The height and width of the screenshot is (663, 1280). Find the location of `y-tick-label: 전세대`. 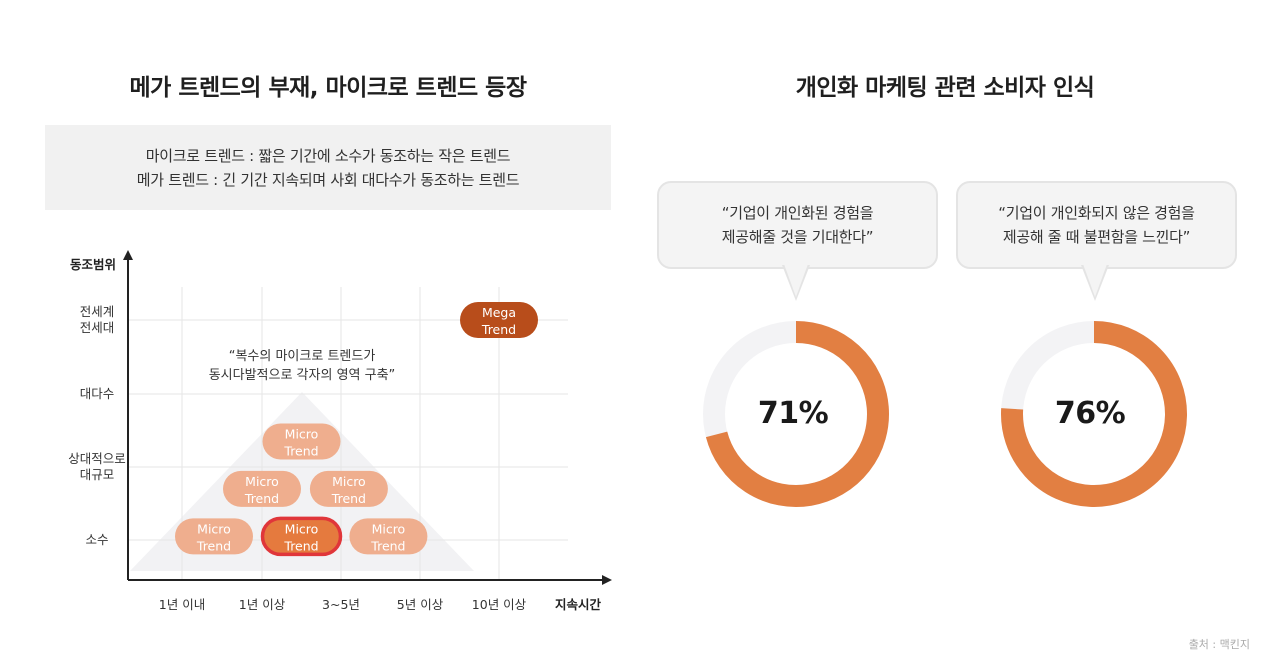

y-tick-label: 전세대 is located at coordinates (97, 327).